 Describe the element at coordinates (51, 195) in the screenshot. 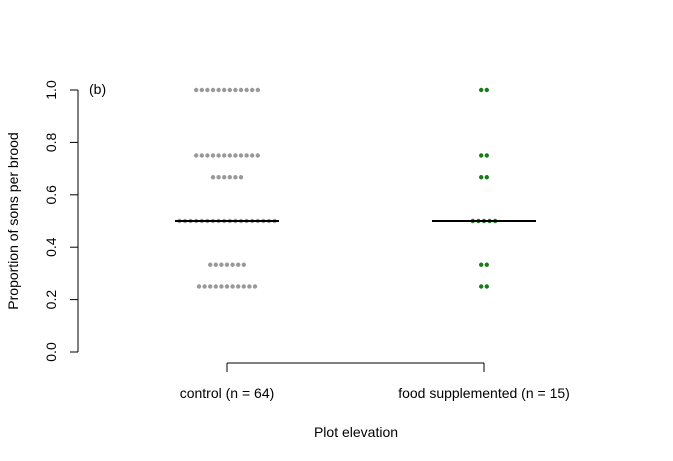

I see `y-tick-label: 0.6` at that location.